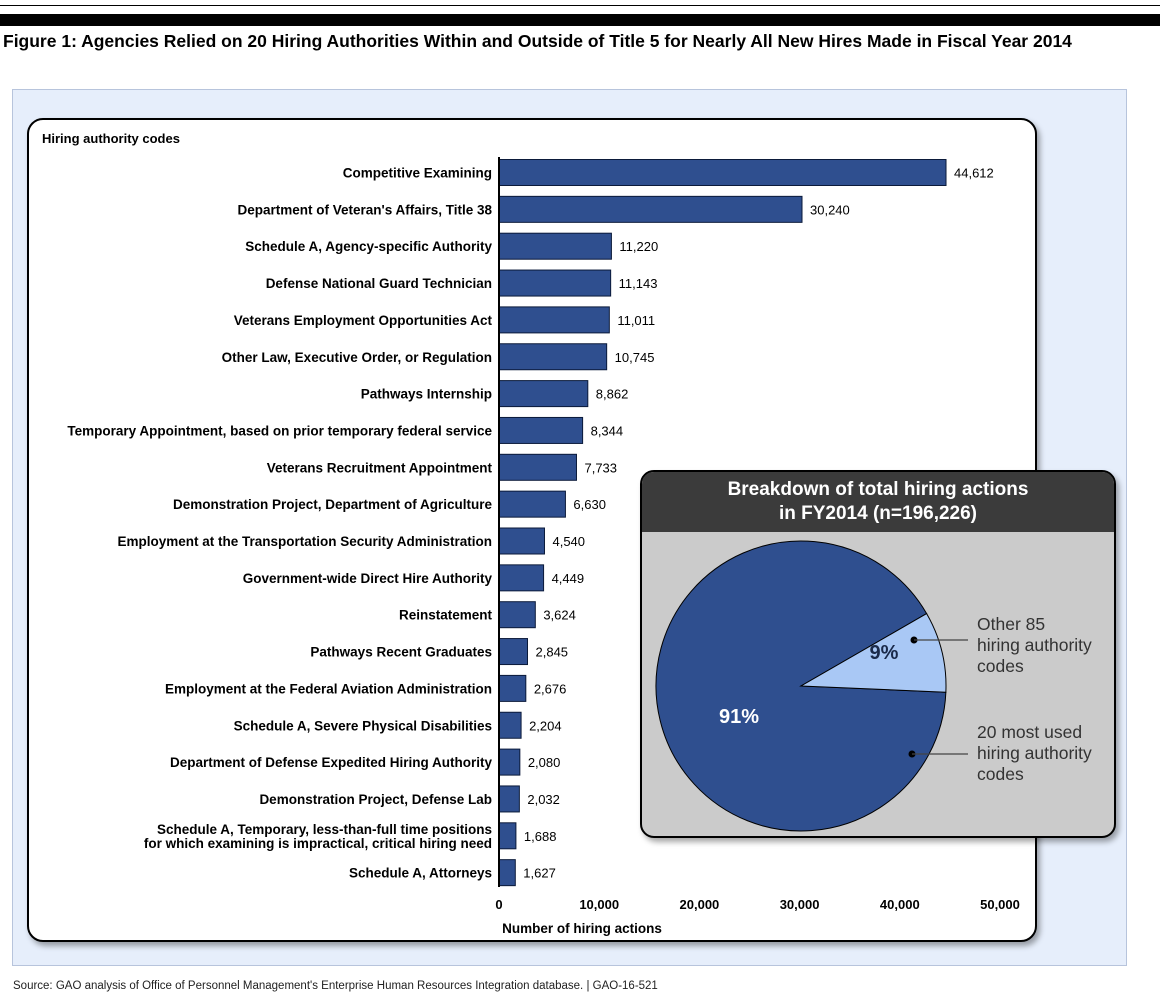 Image resolution: width=1160 pixels, height=1001 pixels. What do you see at coordinates (363, 725) in the screenshot?
I see `category-label: Schedule A, Severe Physical Disabilities` at bounding box center [363, 725].